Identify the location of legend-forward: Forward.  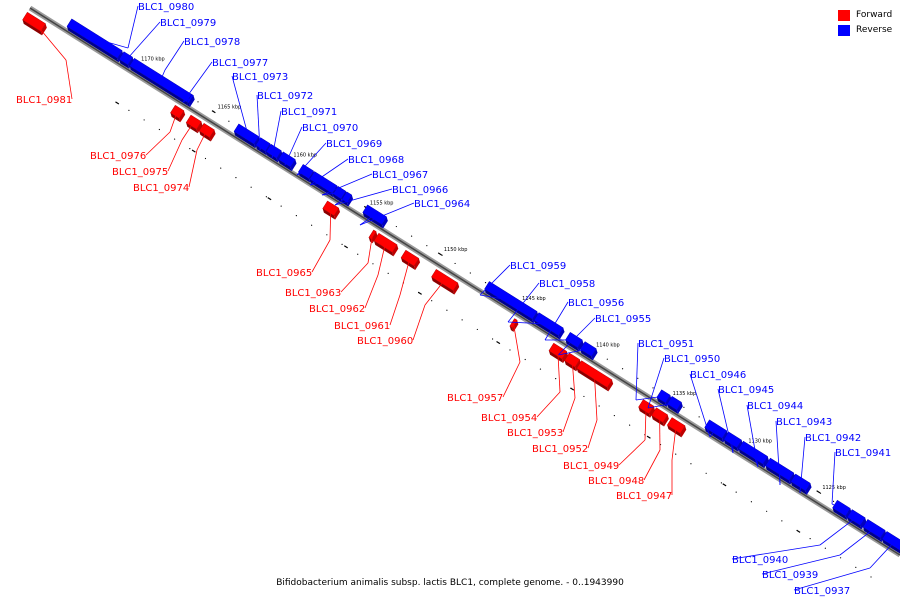
(865, 15).